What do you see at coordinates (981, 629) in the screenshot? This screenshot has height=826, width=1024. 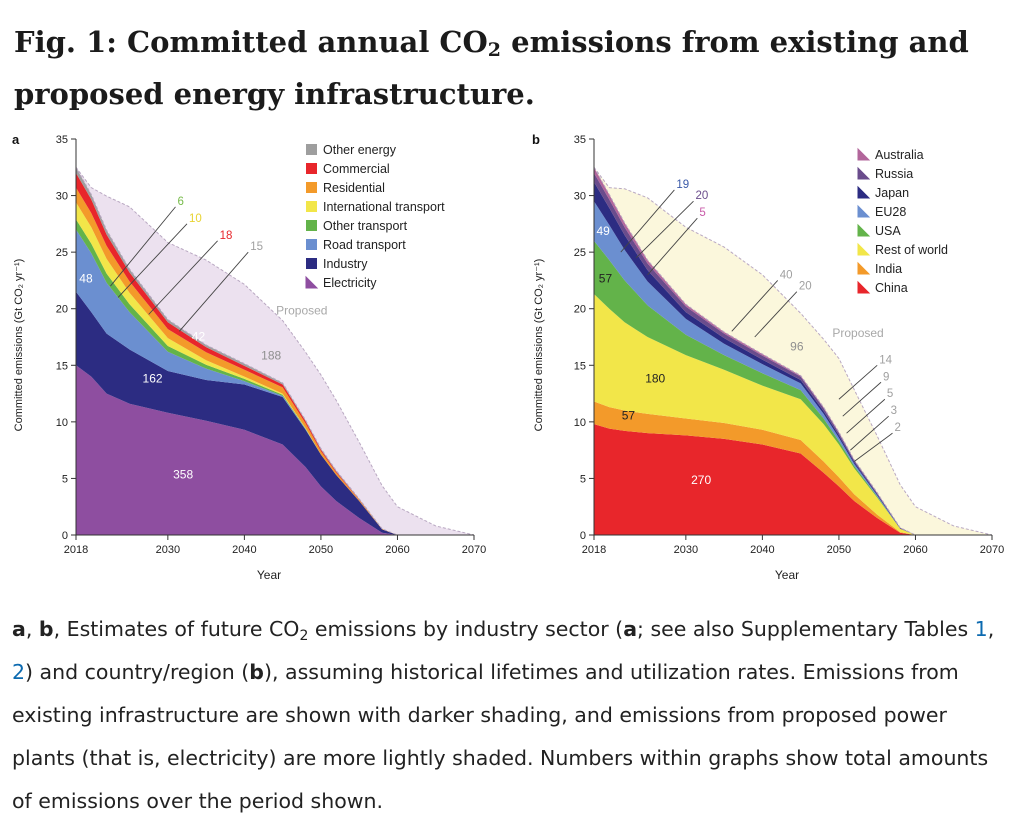 I see `supplementary-table-1-link: 1` at bounding box center [981, 629].